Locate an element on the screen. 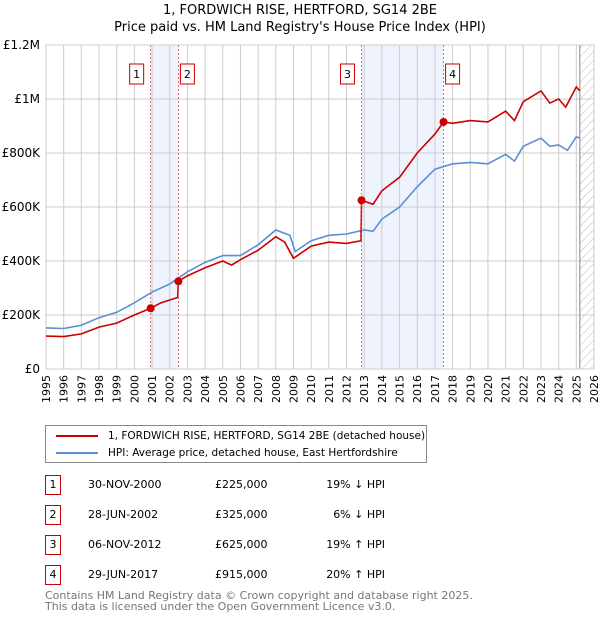 Image resolution: width=600 pixels, height=620 pixels. x-tick-label: 2010 is located at coordinates (311, 389).